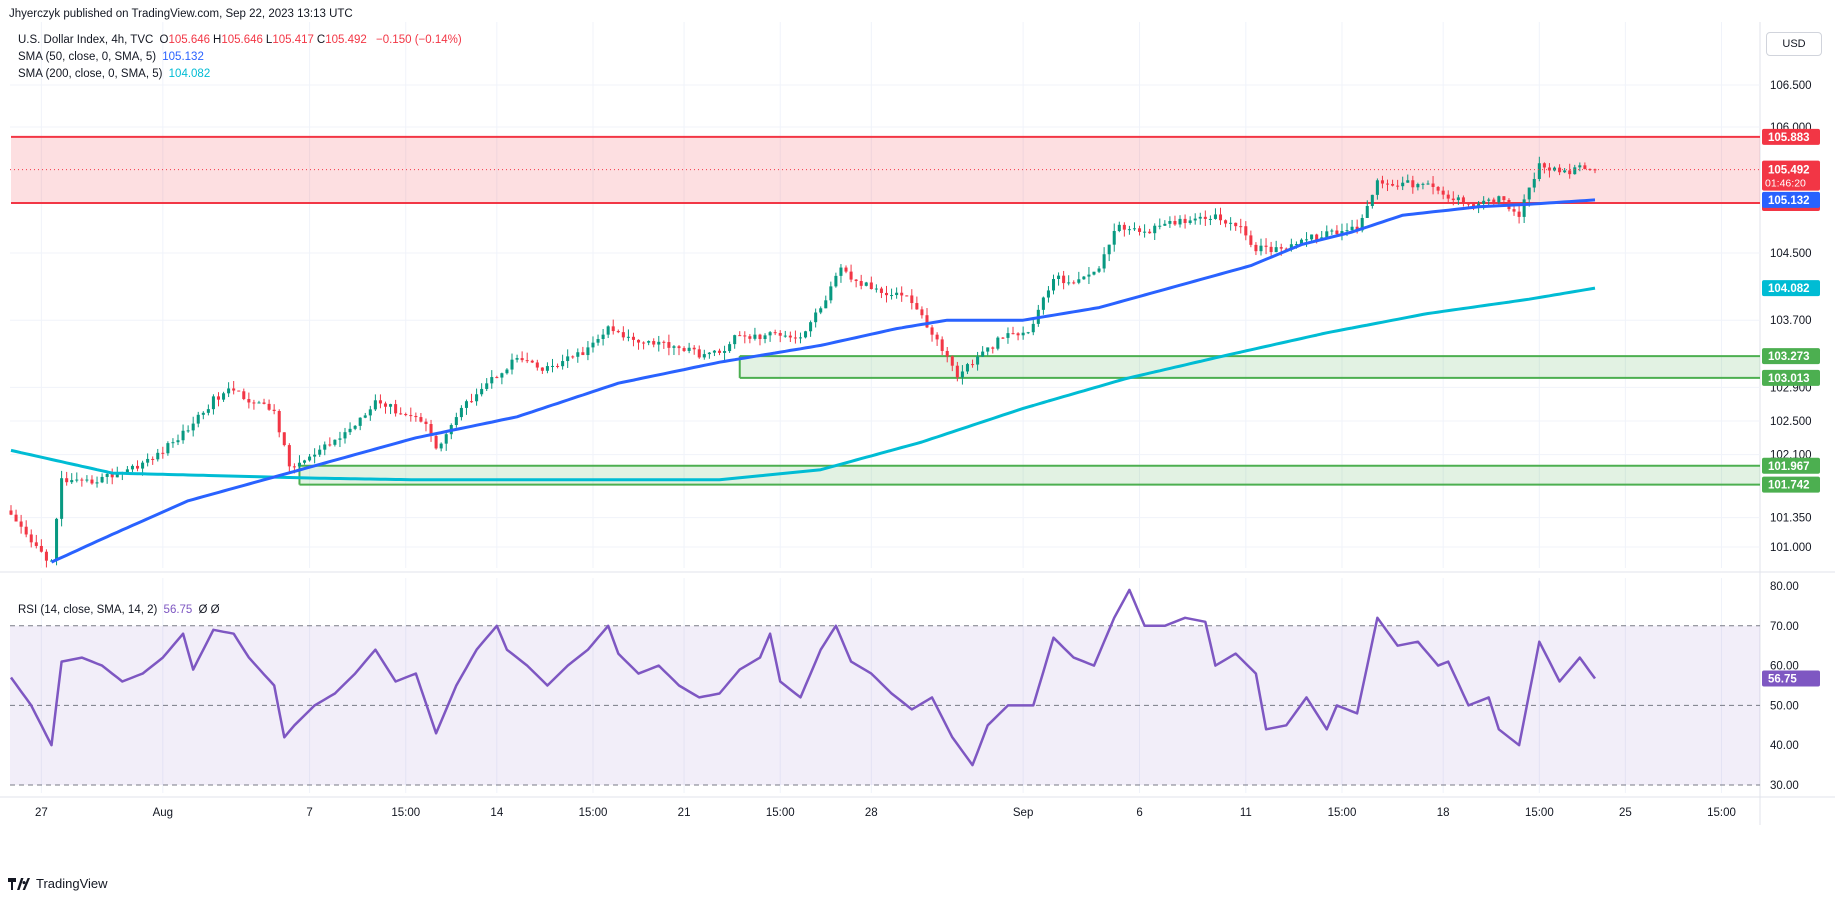 The width and height of the screenshot is (1835, 901). I want to click on currency-button: USD, so click(1794, 44).